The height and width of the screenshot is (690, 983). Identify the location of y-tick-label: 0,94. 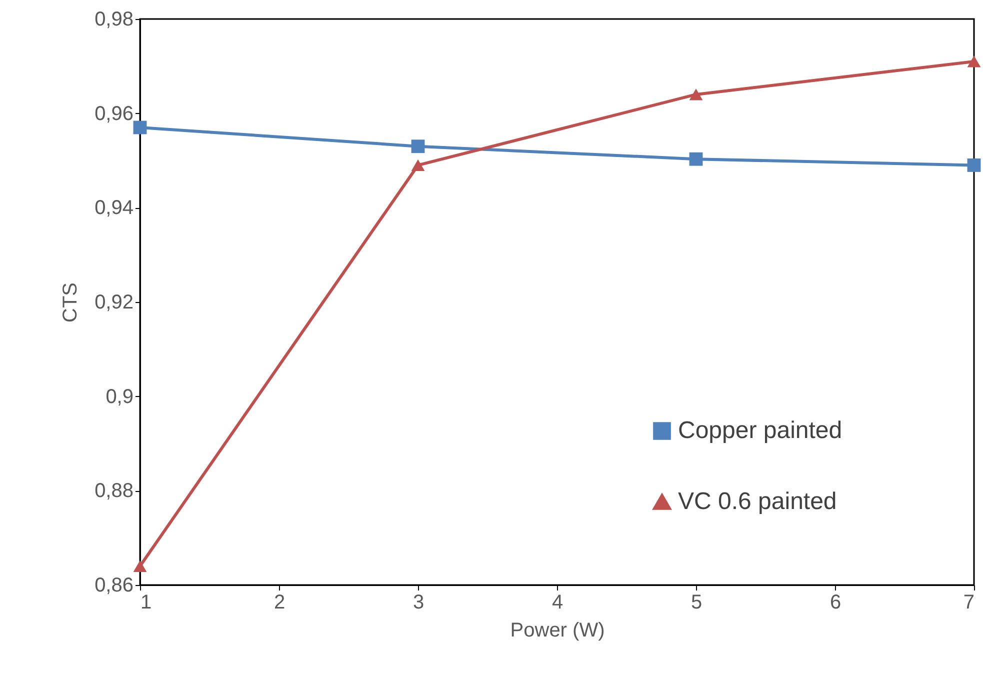
(114, 208).